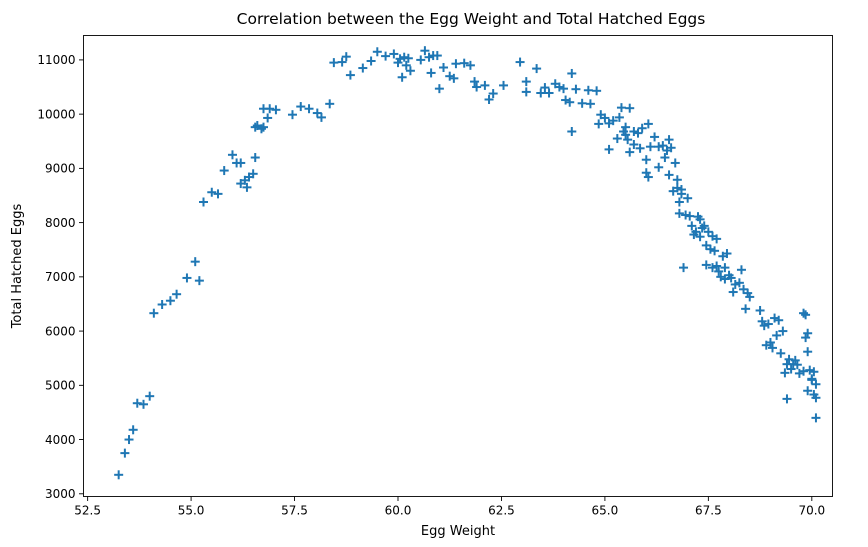  I want to click on y-tick-label: 10000, so click(56, 114).